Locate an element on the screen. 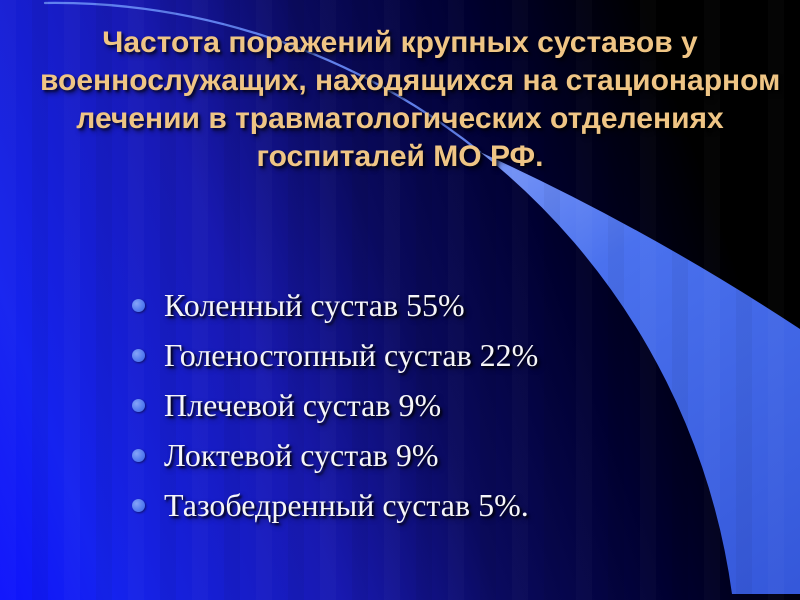  list-item-text: Коленный сустав 55% is located at coordinates (314, 304).